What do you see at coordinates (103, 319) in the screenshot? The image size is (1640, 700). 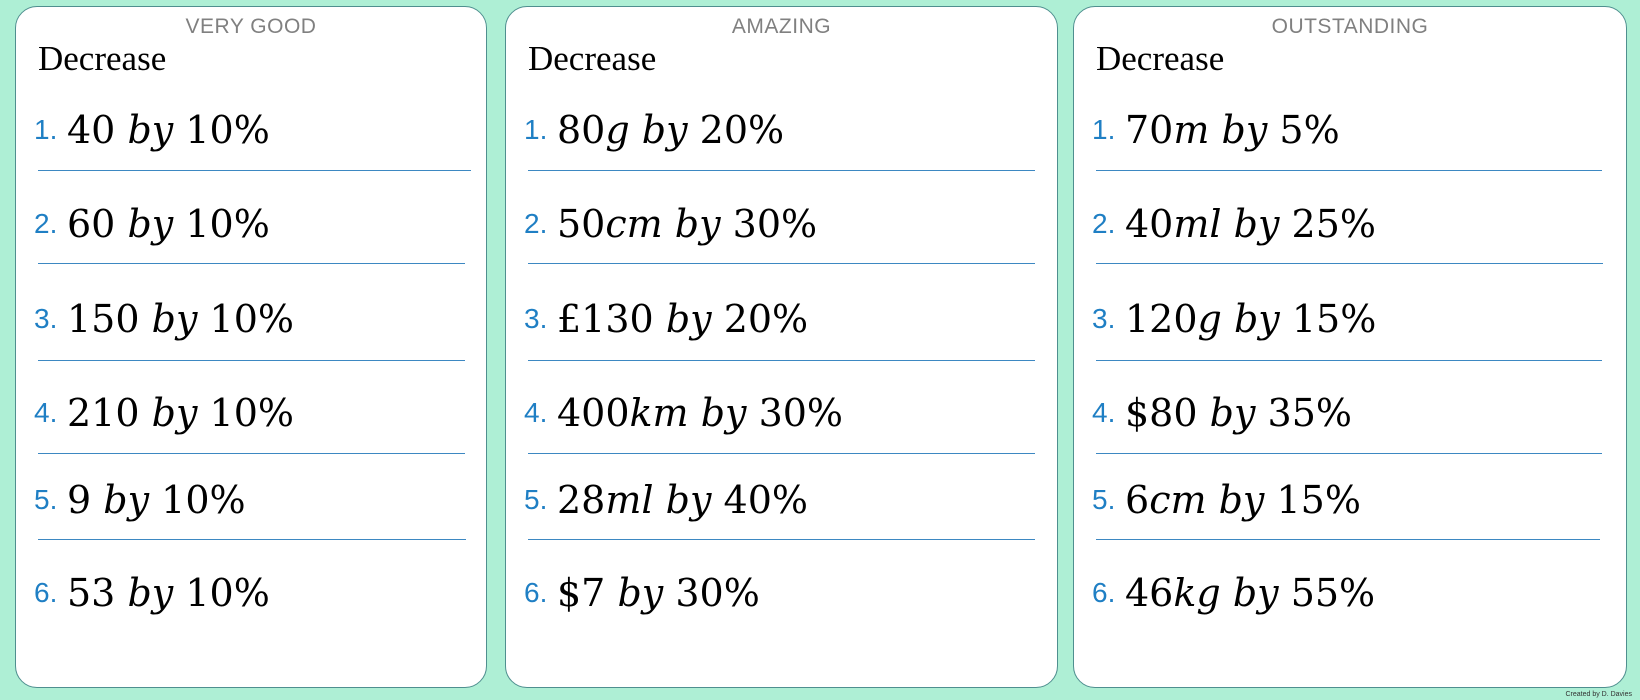 I see `amount: 150` at bounding box center [103, 319].